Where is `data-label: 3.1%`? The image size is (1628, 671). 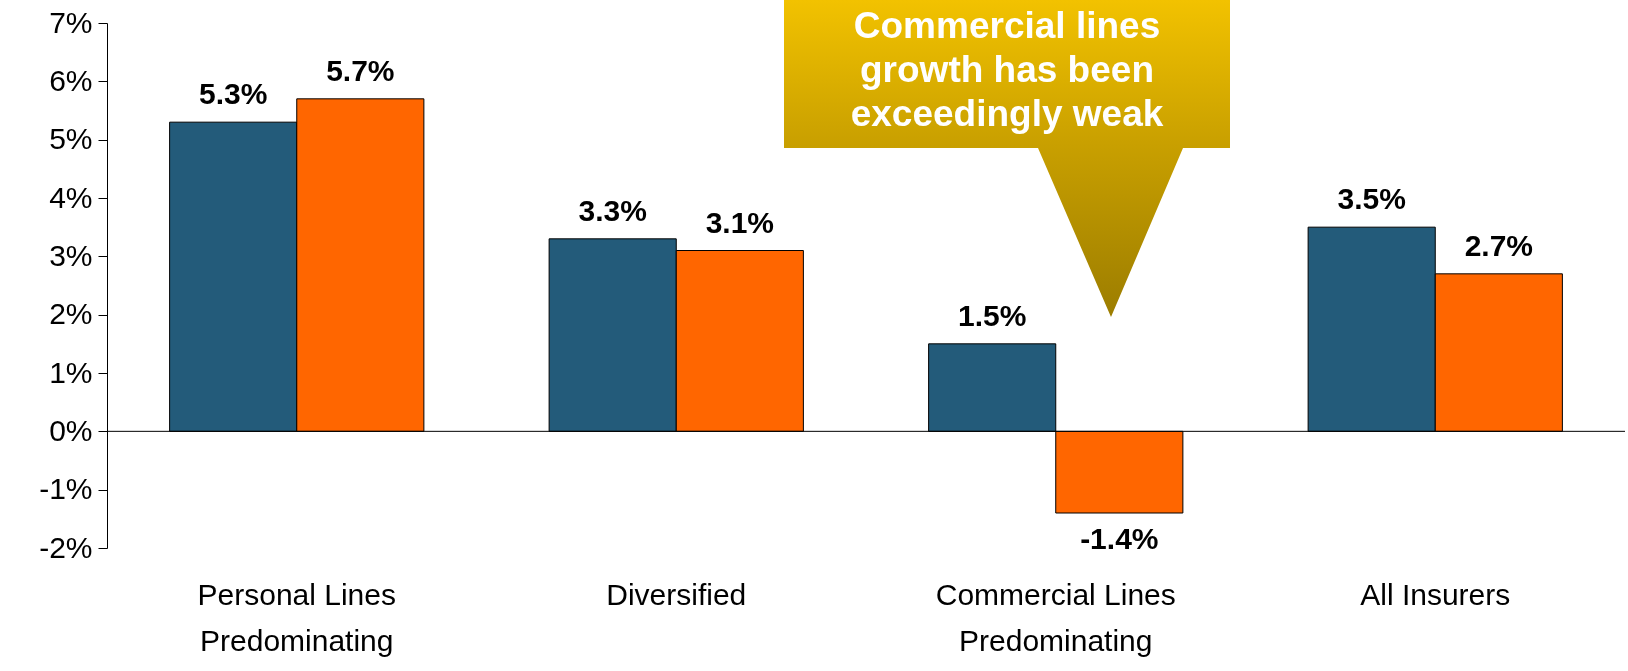
data-label: 3.1% is located at coordinates (740, 222).